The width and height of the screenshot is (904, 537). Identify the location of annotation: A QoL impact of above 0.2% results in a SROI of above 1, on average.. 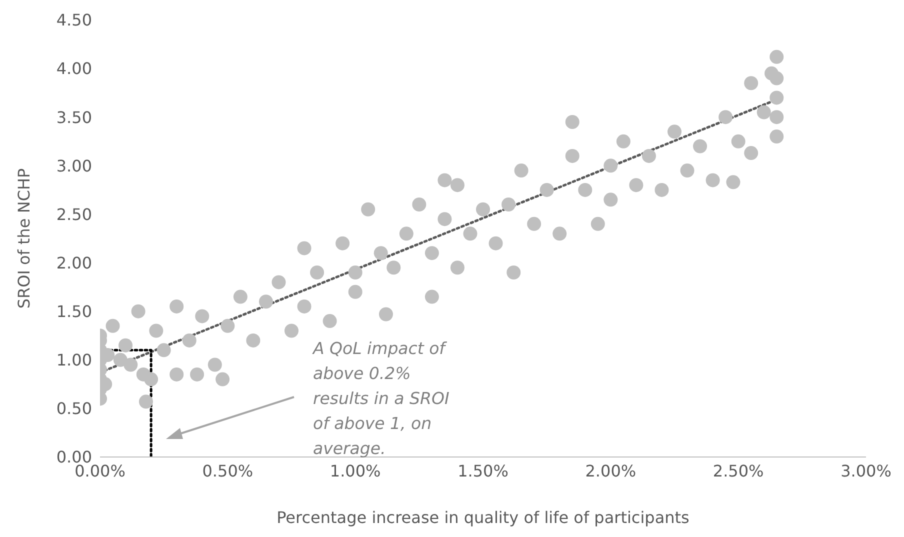
(381, 399).